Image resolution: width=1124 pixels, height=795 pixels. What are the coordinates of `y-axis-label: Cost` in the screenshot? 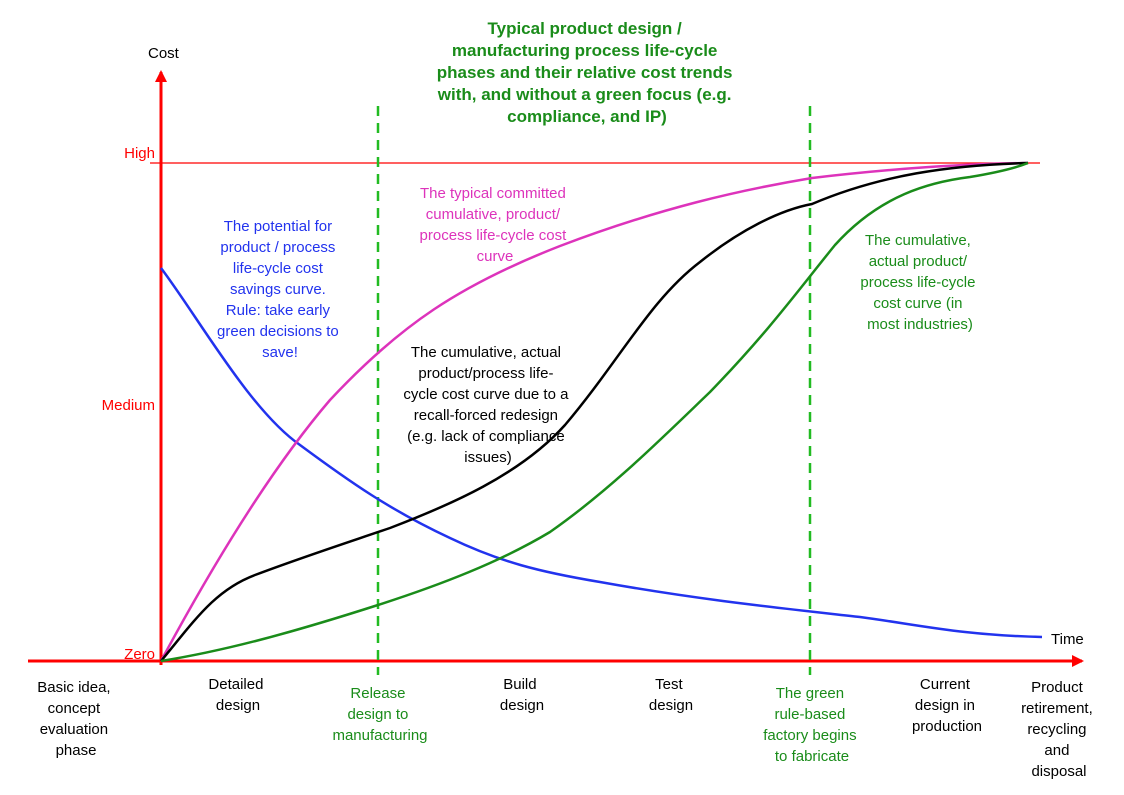 It's located at (164, 53).